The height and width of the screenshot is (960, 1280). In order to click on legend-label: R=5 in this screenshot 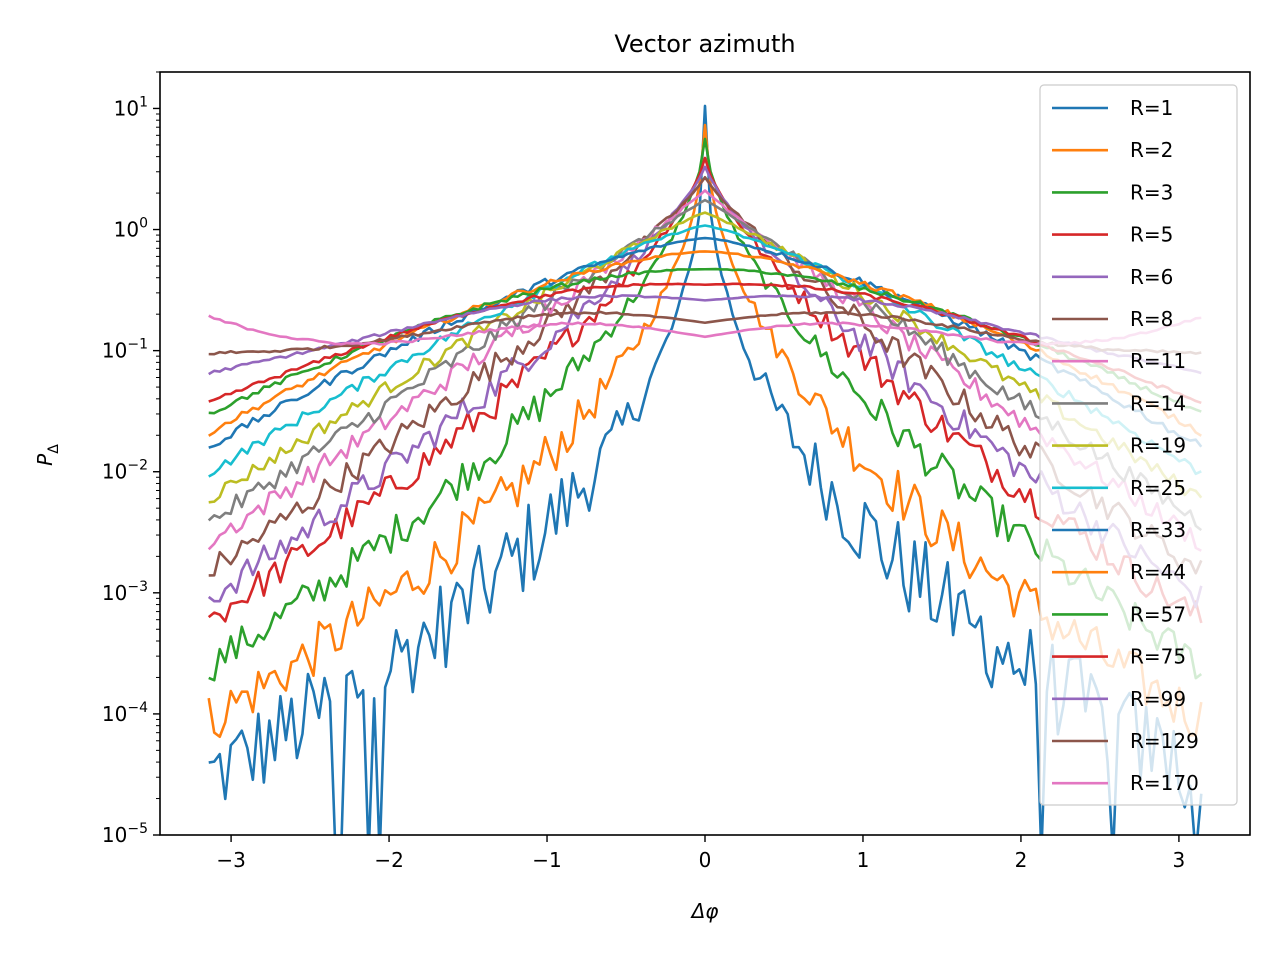, I will do `click(1151, 235)`.